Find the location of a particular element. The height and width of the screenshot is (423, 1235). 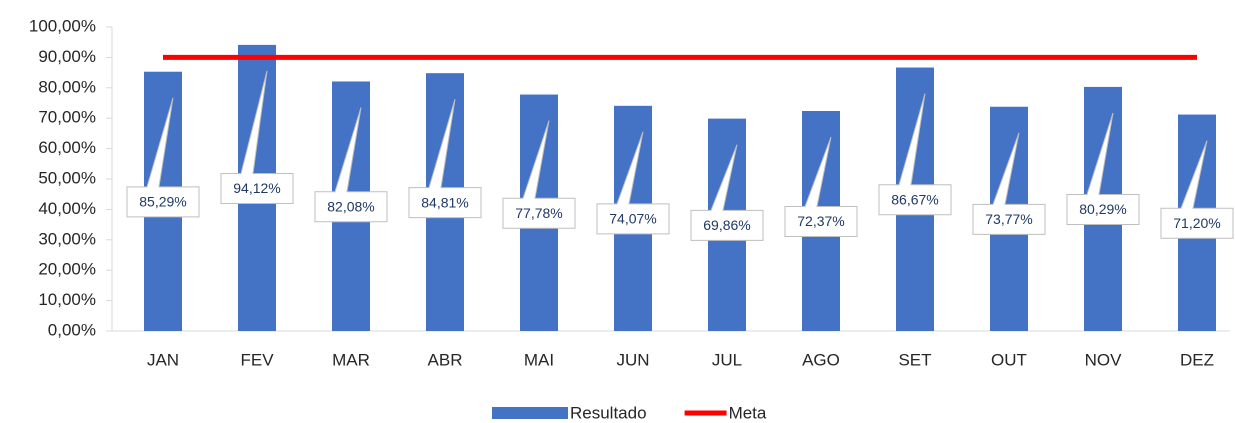

data-label: 80,29% is located at coordinates (1102, 209).